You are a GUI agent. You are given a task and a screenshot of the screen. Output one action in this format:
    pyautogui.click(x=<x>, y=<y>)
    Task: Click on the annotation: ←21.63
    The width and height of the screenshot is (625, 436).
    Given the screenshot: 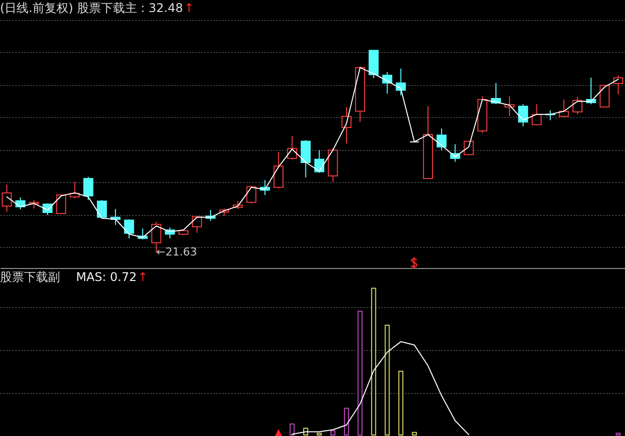 What is the action you would take?
    pyautogui.click(x=176, y=252)
    